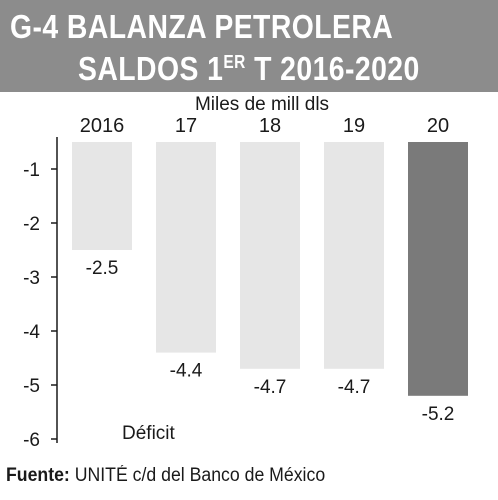  I want to click on title-line-2-main: SALDOS 1, so click(151, 68).